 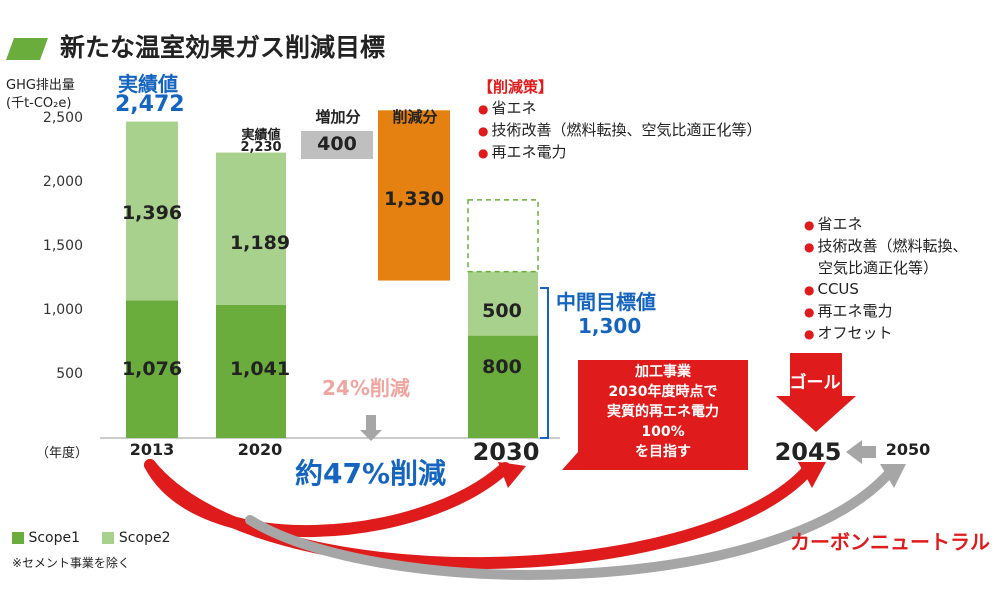 I want to click on page-title: 新たな温室効果ガス削減目標, so click(x=223, y=47).